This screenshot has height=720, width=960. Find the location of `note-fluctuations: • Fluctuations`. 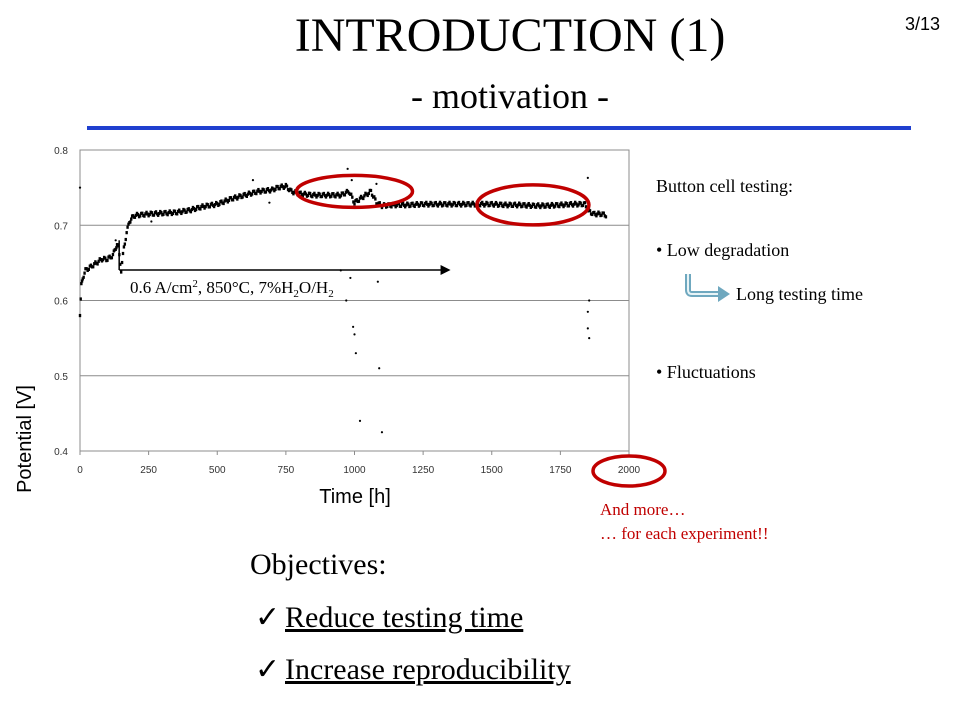

note-fluctuations: • Fluctuations is located at coordinates (706, 372).